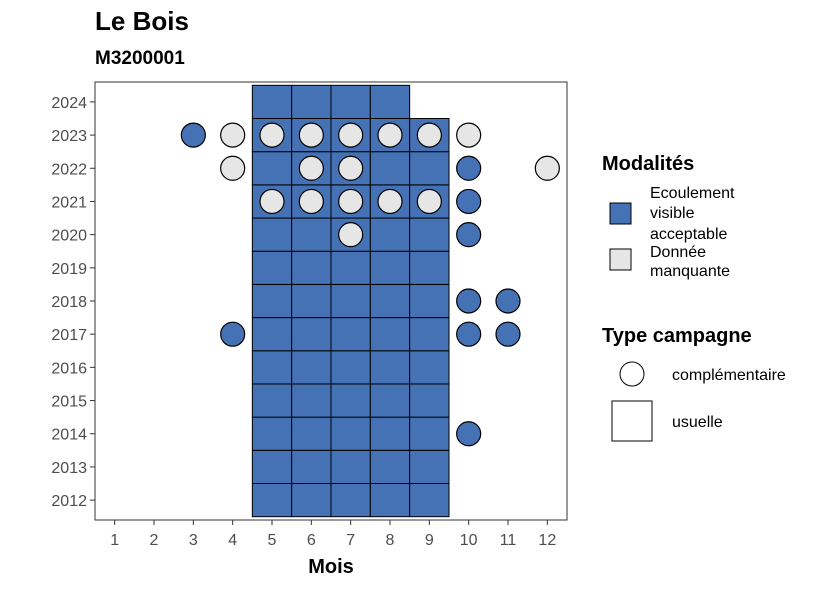 This screenshot has width=826, height=590. What do you see at coordinates (632, 374) in the screenshot?
I see `legend-key-complementaire` at bounding box center [632, 374].